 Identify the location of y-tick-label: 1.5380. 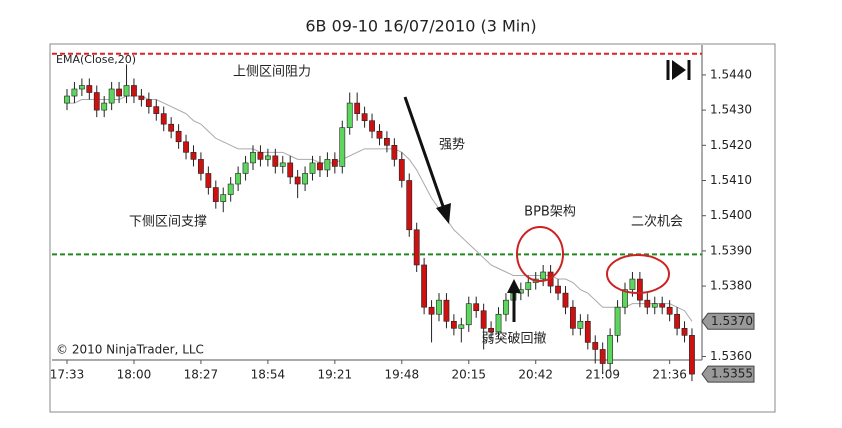
(731, 286).